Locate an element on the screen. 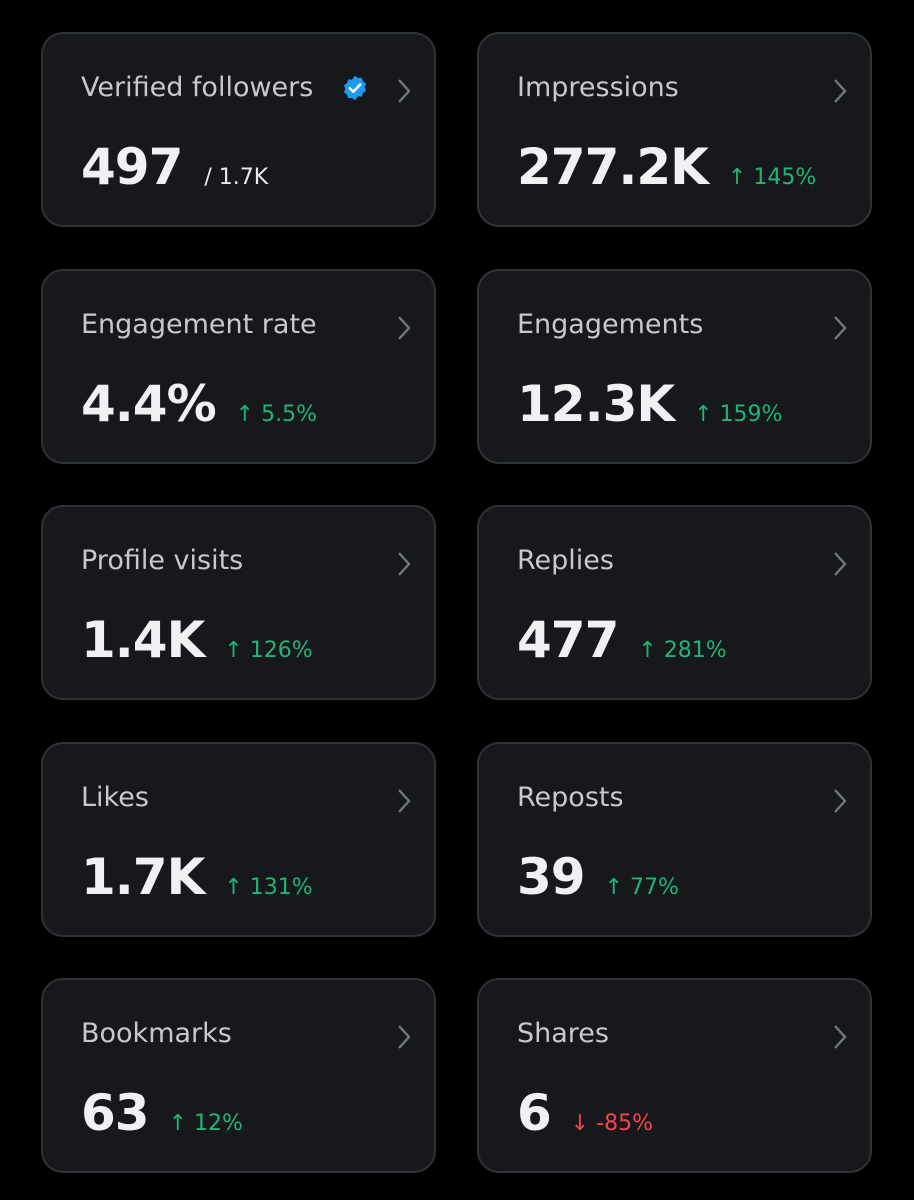 This screenshot has height=1200, width=914. metric-change: ↑ 77% is located at coordinates (641, 887).